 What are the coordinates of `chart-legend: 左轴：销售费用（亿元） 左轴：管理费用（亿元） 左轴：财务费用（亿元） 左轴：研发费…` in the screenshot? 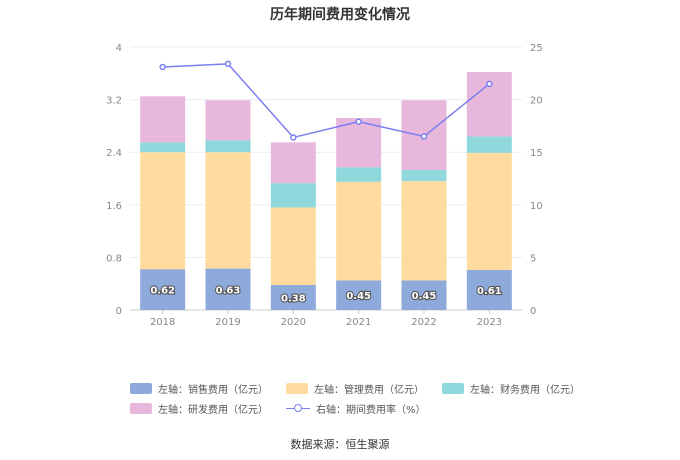 It's located at (355, 398).